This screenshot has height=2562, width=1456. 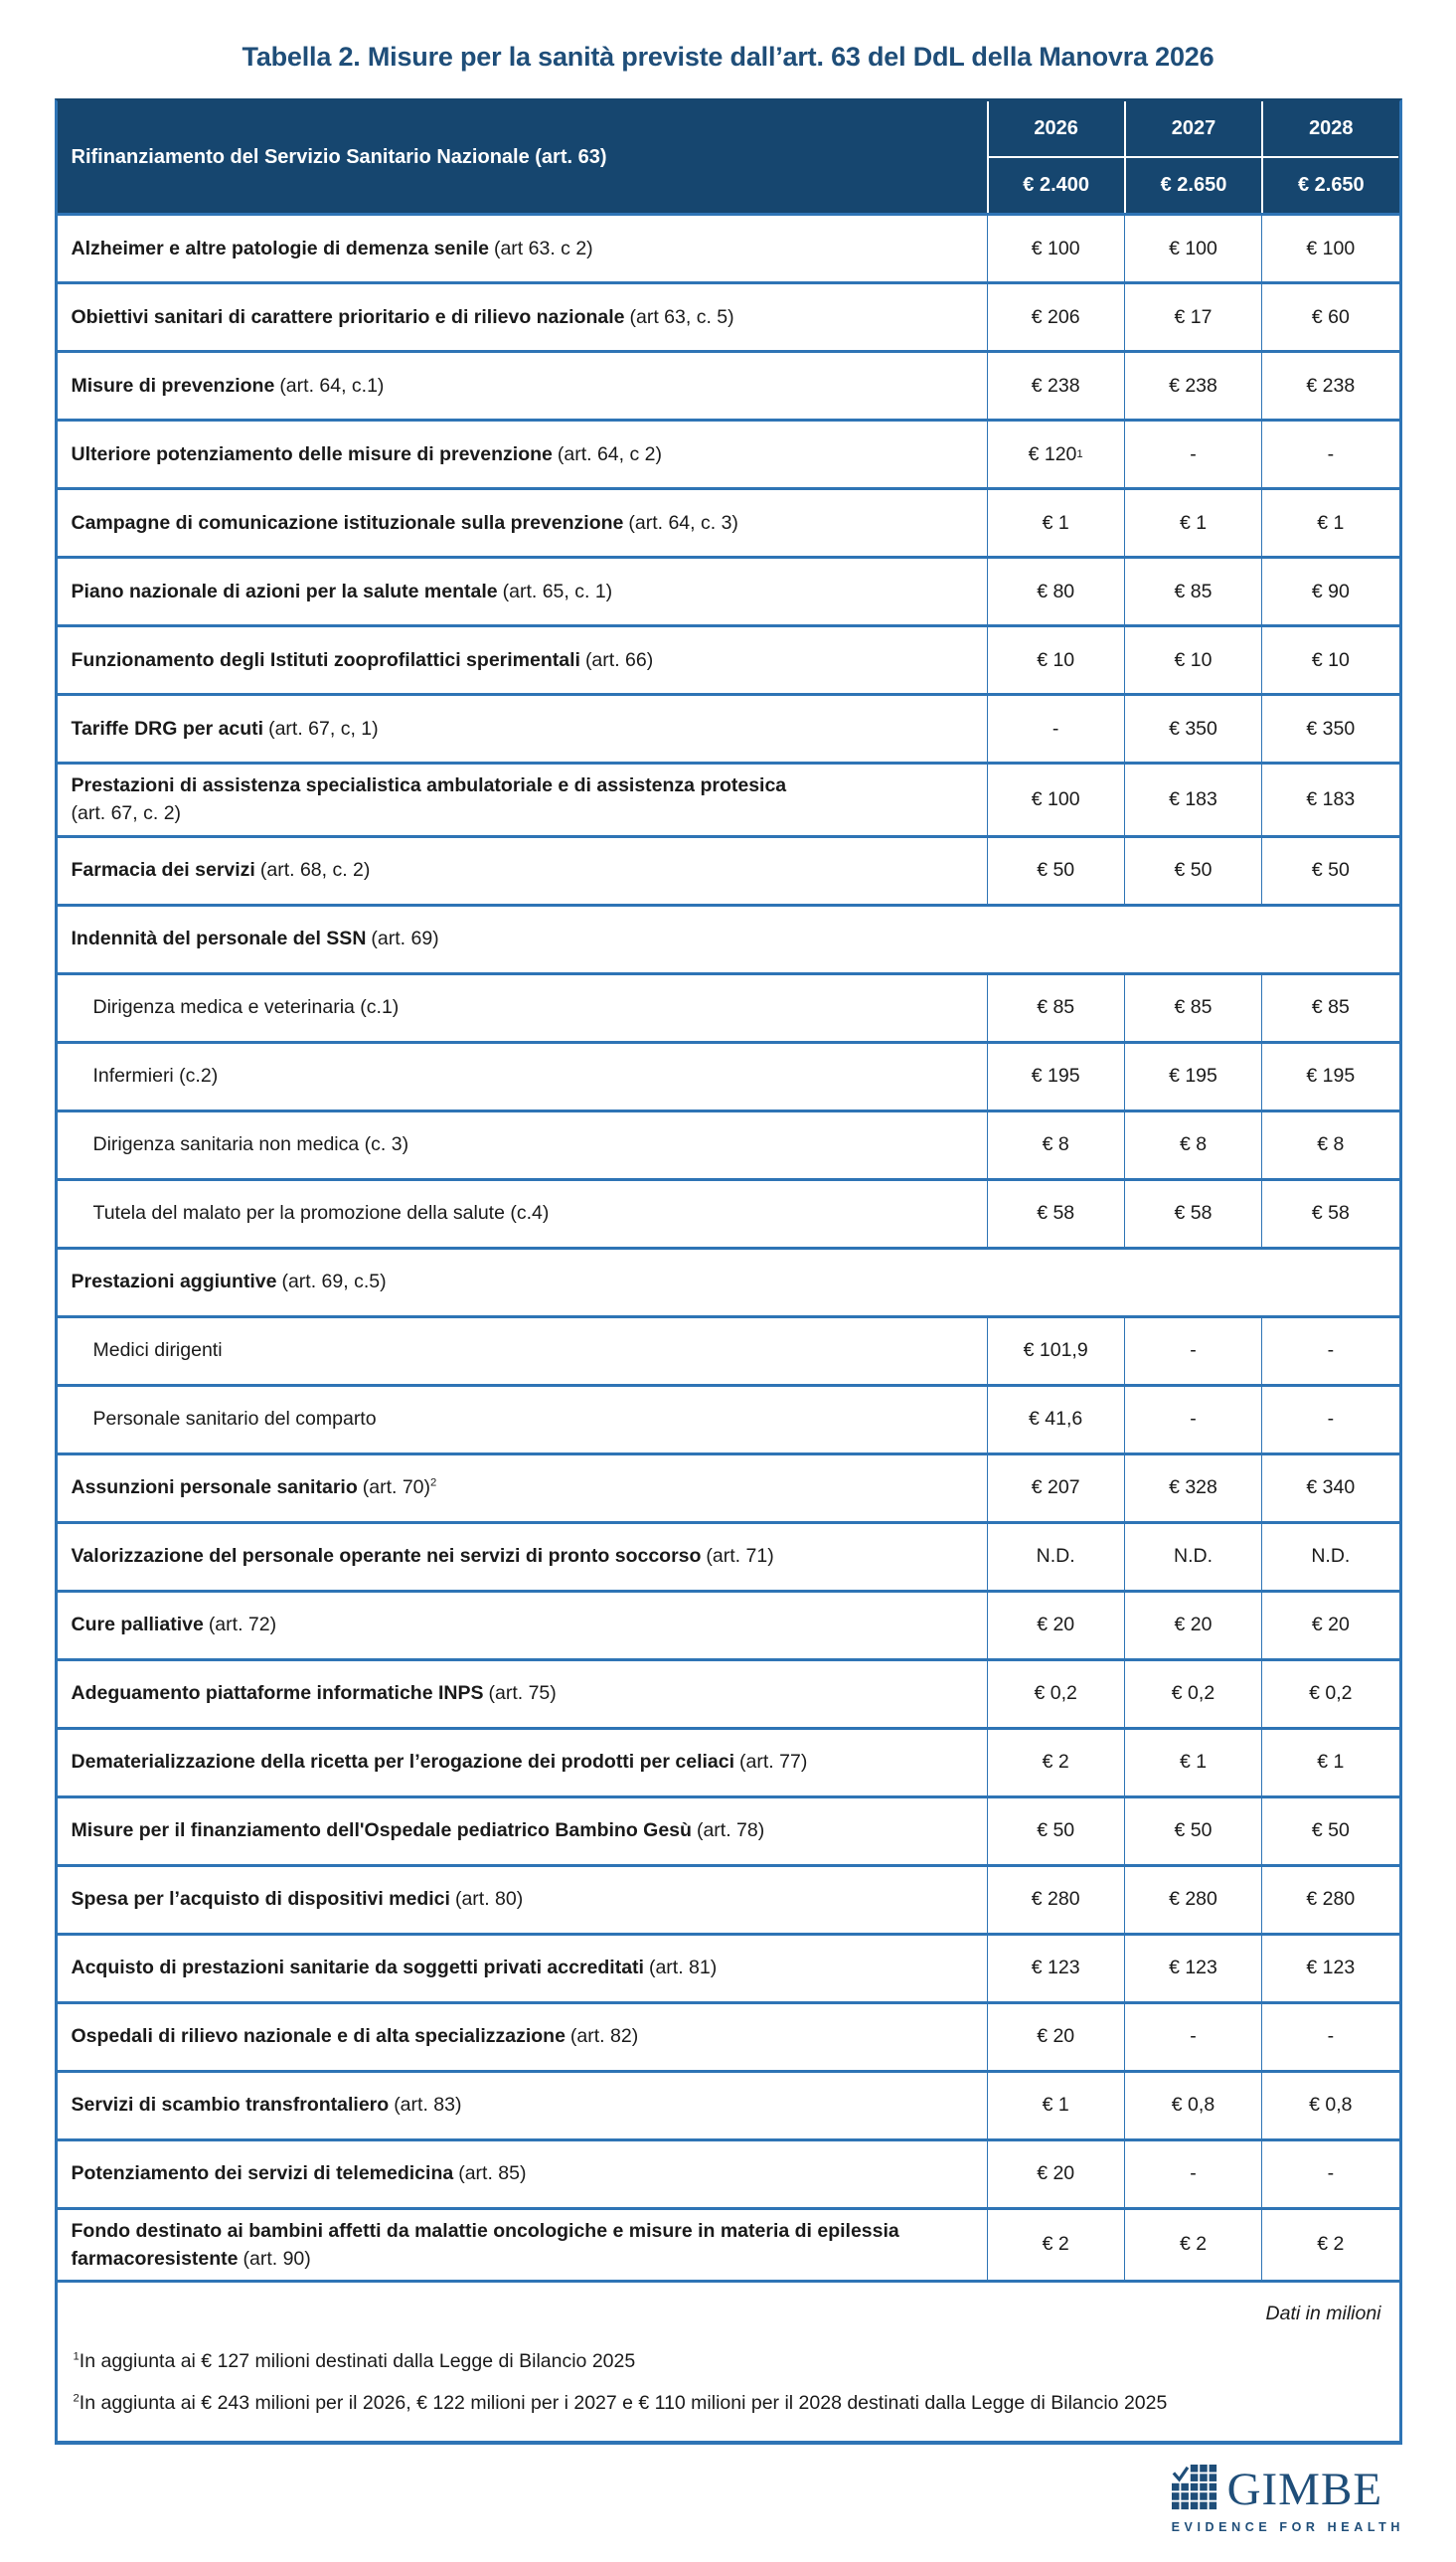 What do you see at coordinates (1055, 1487) in the screenshot?
I see `value-text: € 207` at bounding box center [1055, 1487].